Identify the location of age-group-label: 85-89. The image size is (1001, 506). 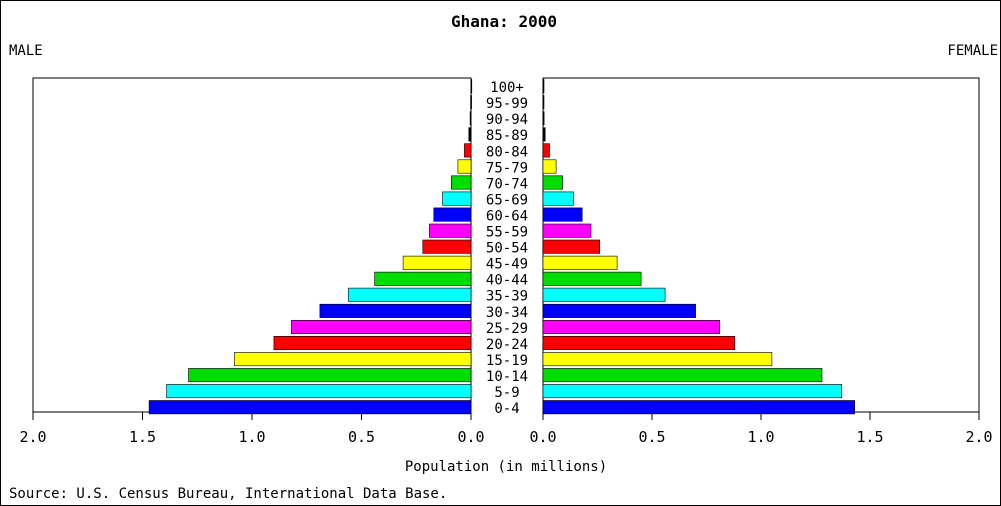
(507, 136).